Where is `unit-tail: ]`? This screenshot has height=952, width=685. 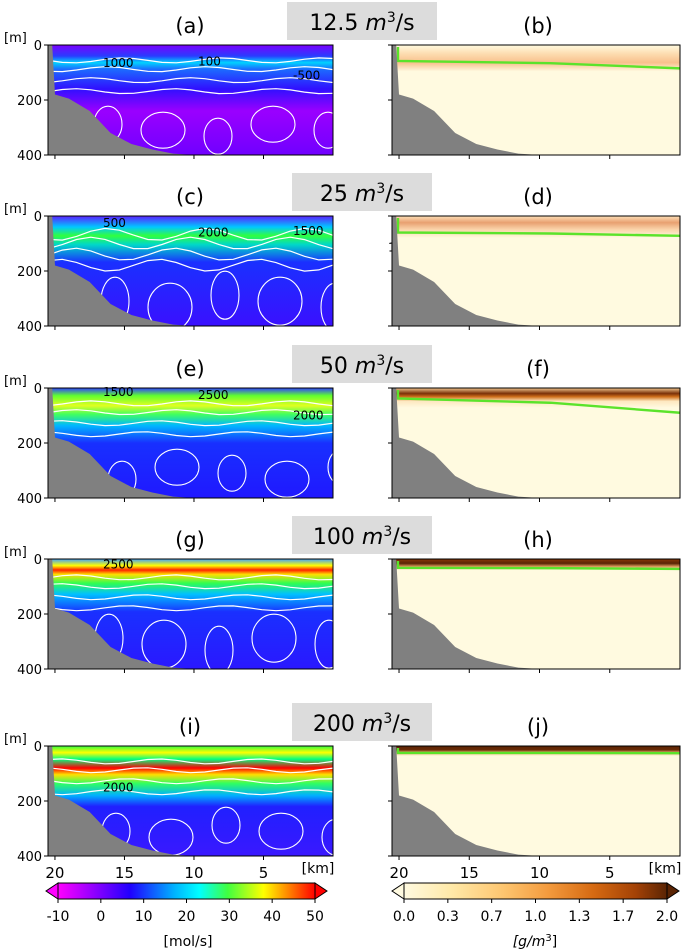
unit-tail: ] is located at coordinates (554, 942).